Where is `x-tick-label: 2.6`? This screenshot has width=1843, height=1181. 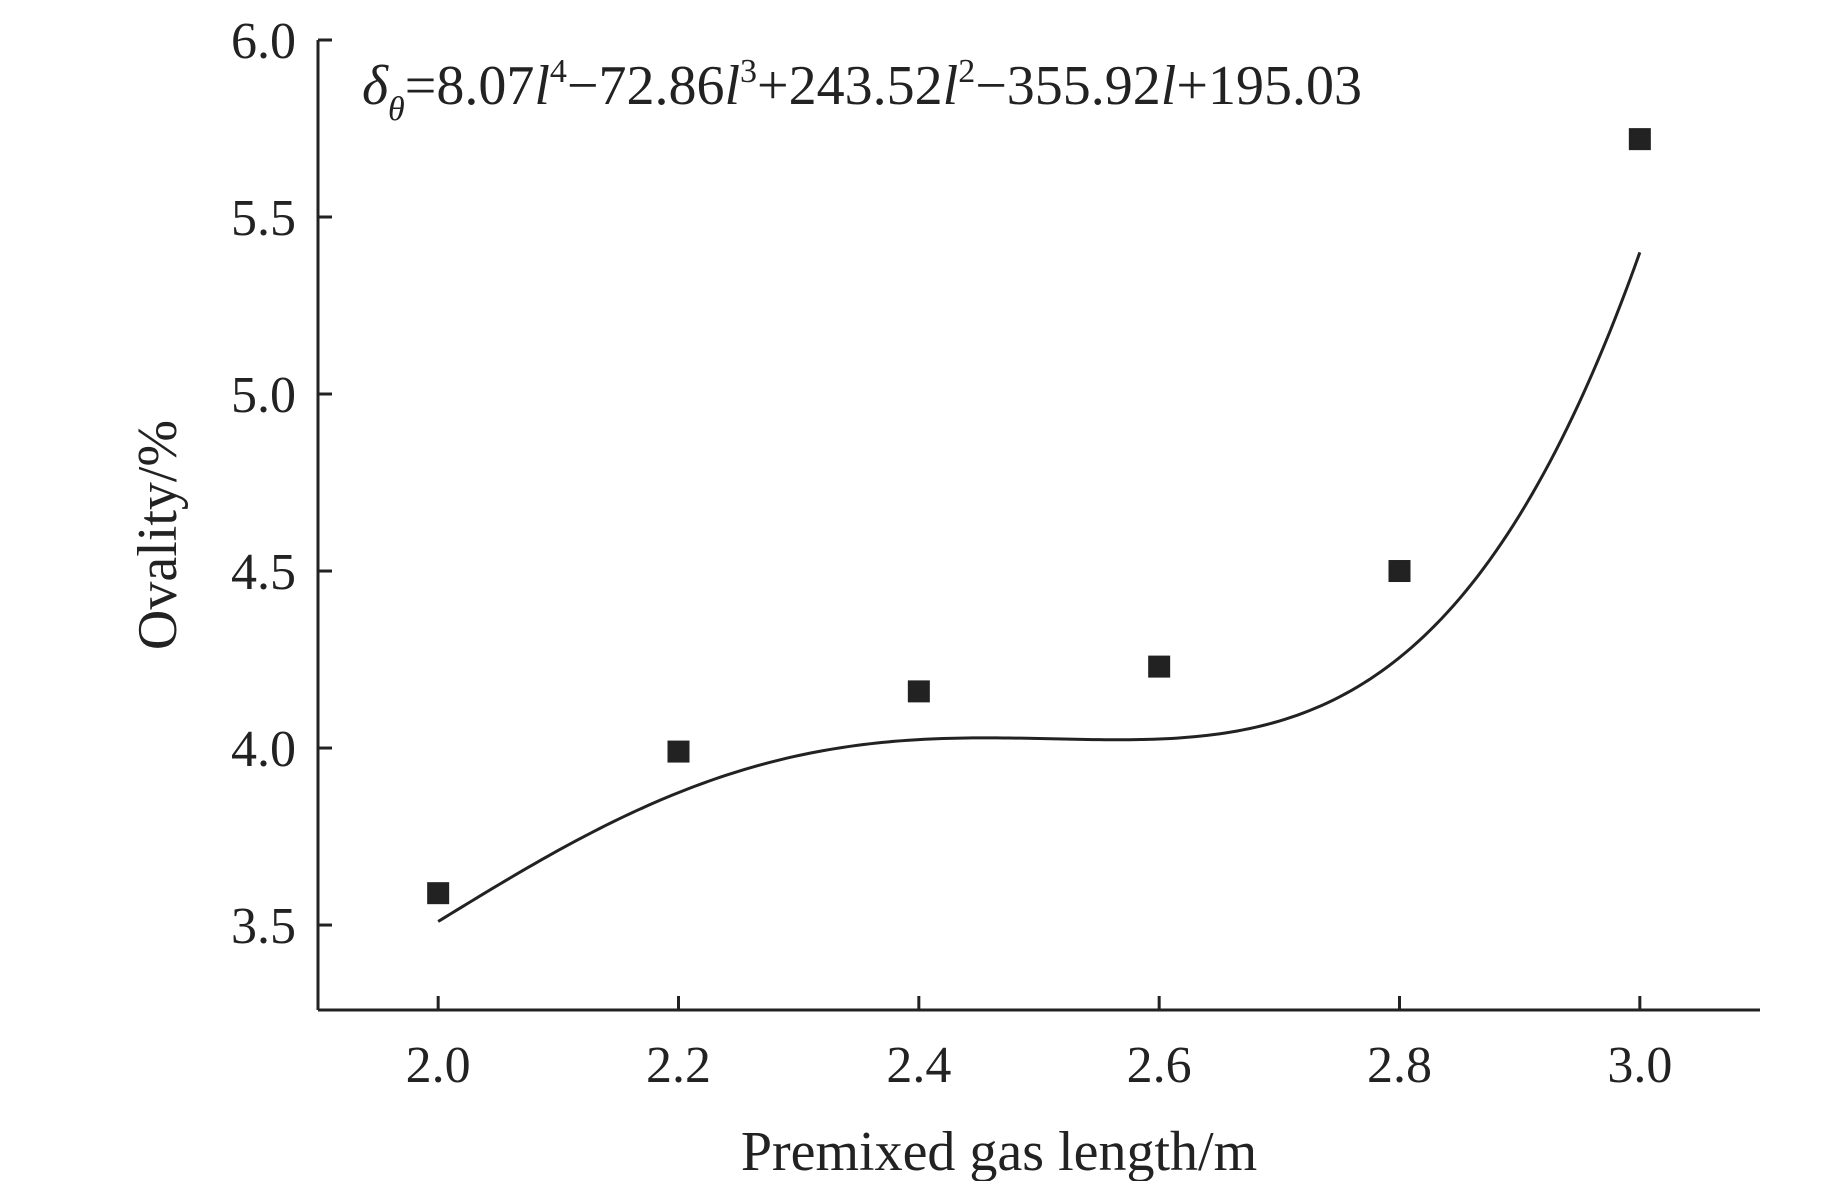
x-tick-label: 2.6 is located at coordinates (1159, 1065).